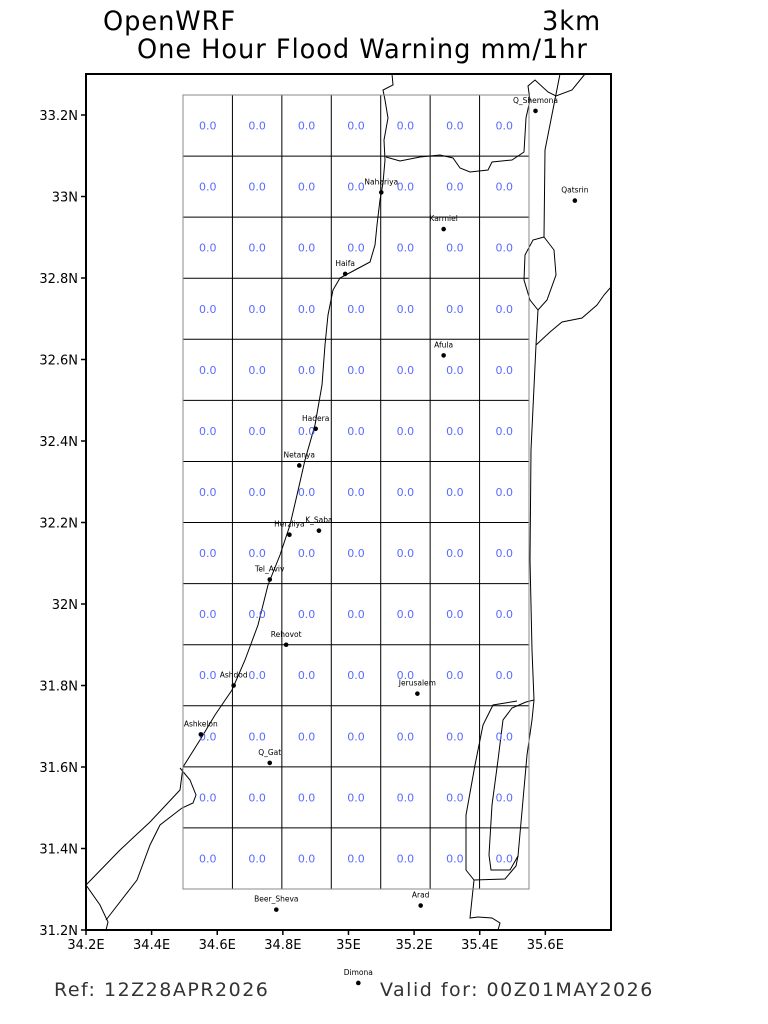 The image size is (768, 1024). Describe the element at coordinates (234, 675) in the screenshot. I see `city-label: Ashdod` at that location.